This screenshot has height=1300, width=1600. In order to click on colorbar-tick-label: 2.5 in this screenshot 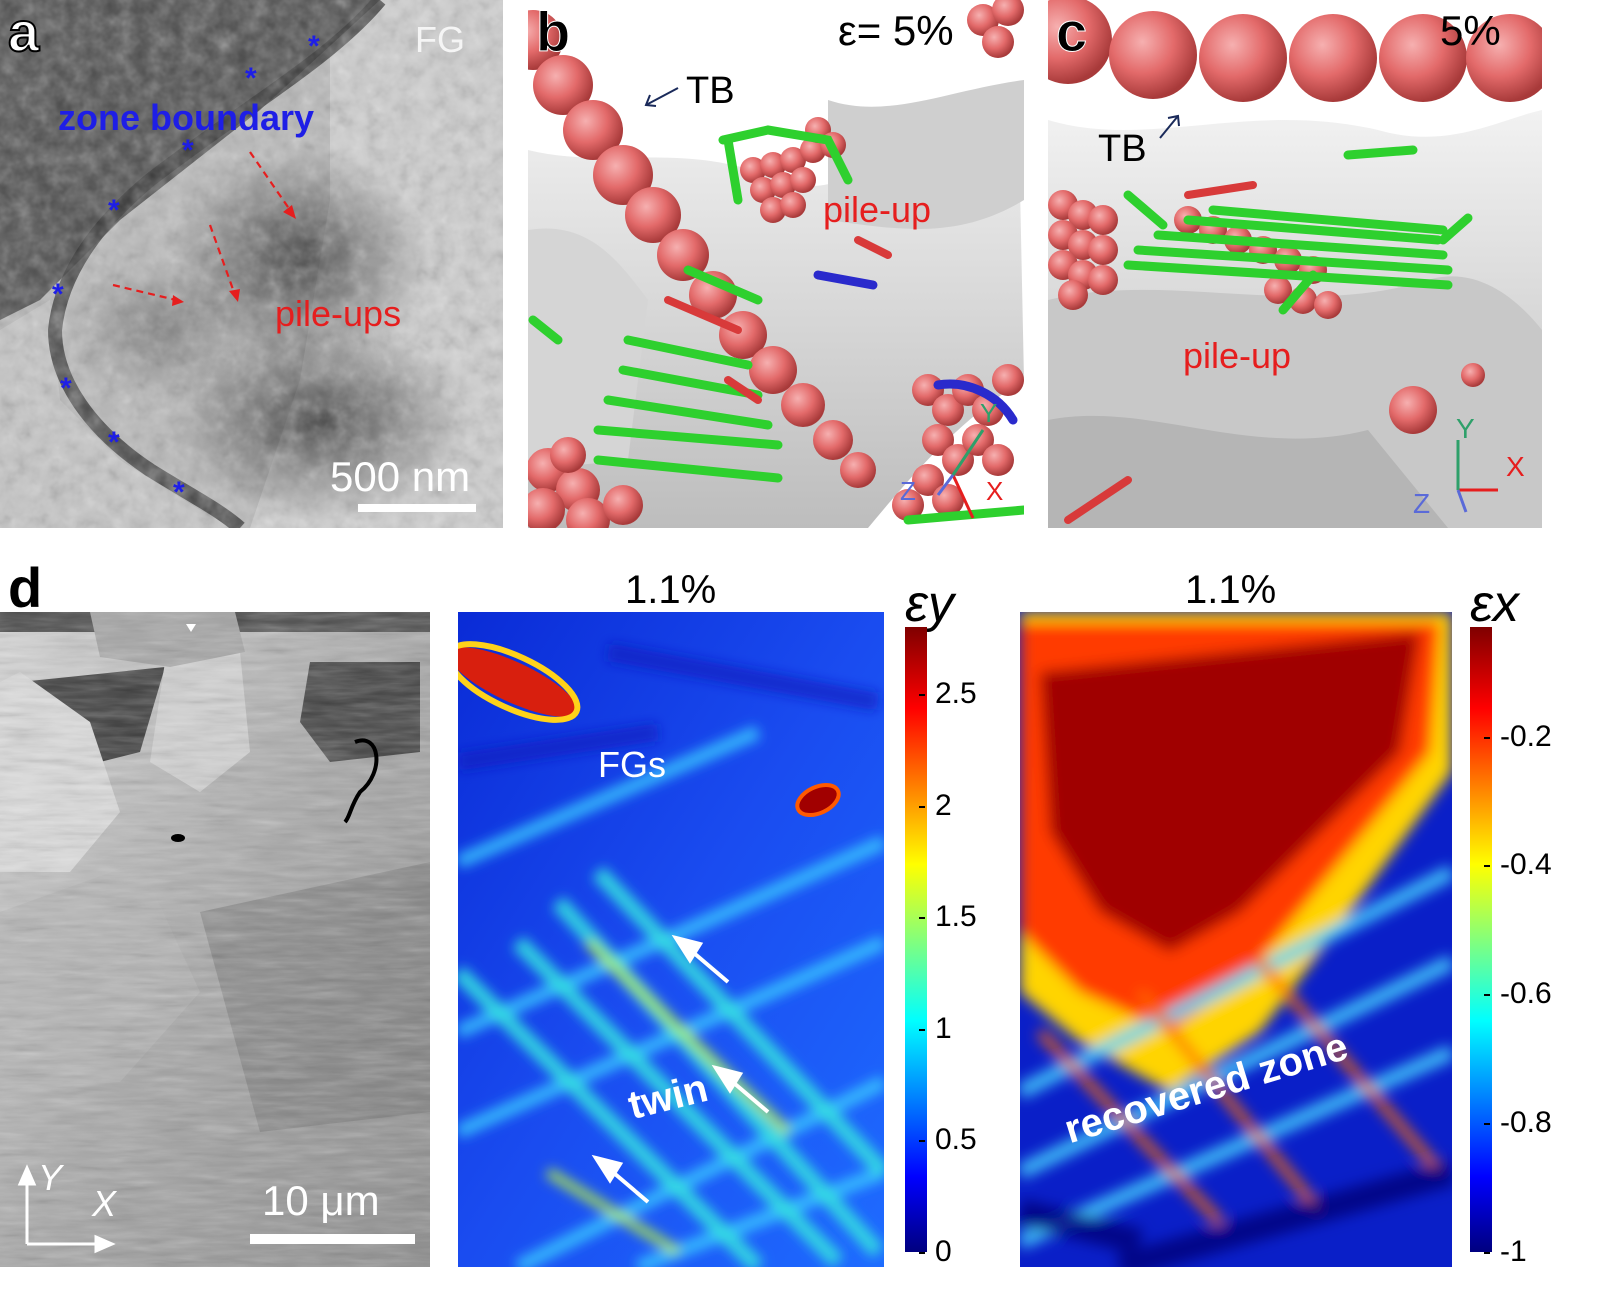, I will do `click(956, 693)`.